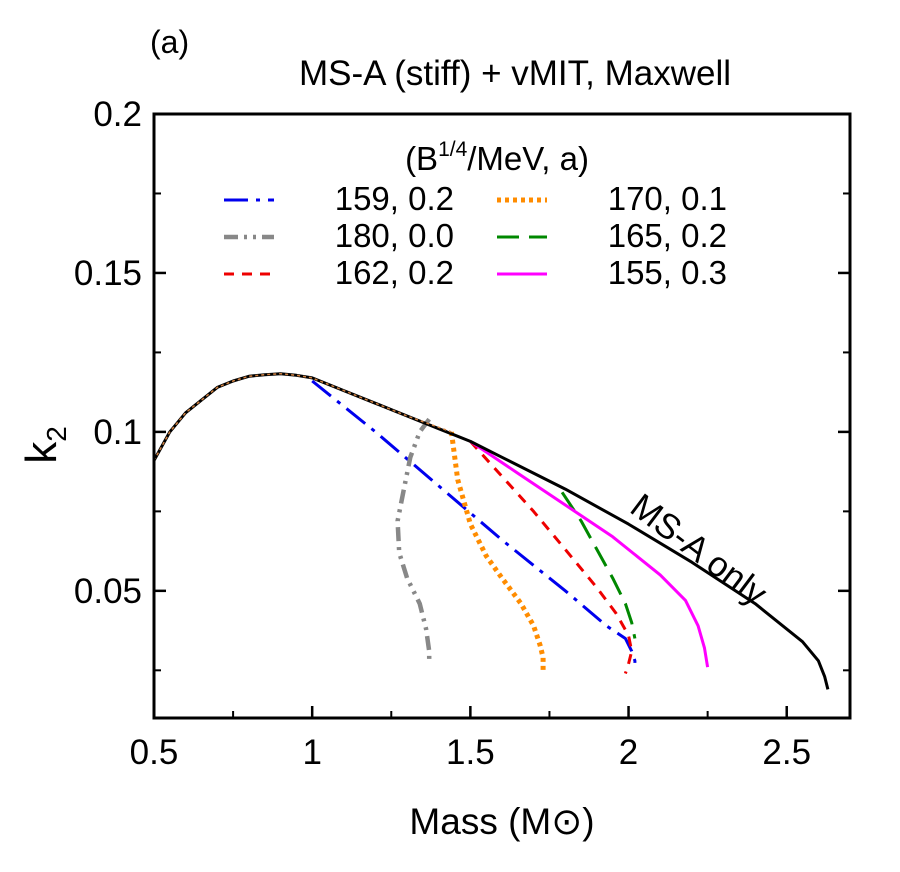  Describe the element at coordinates (394, 235) in the screenshot. I see `legend-label: 180, 0.0` at that location.